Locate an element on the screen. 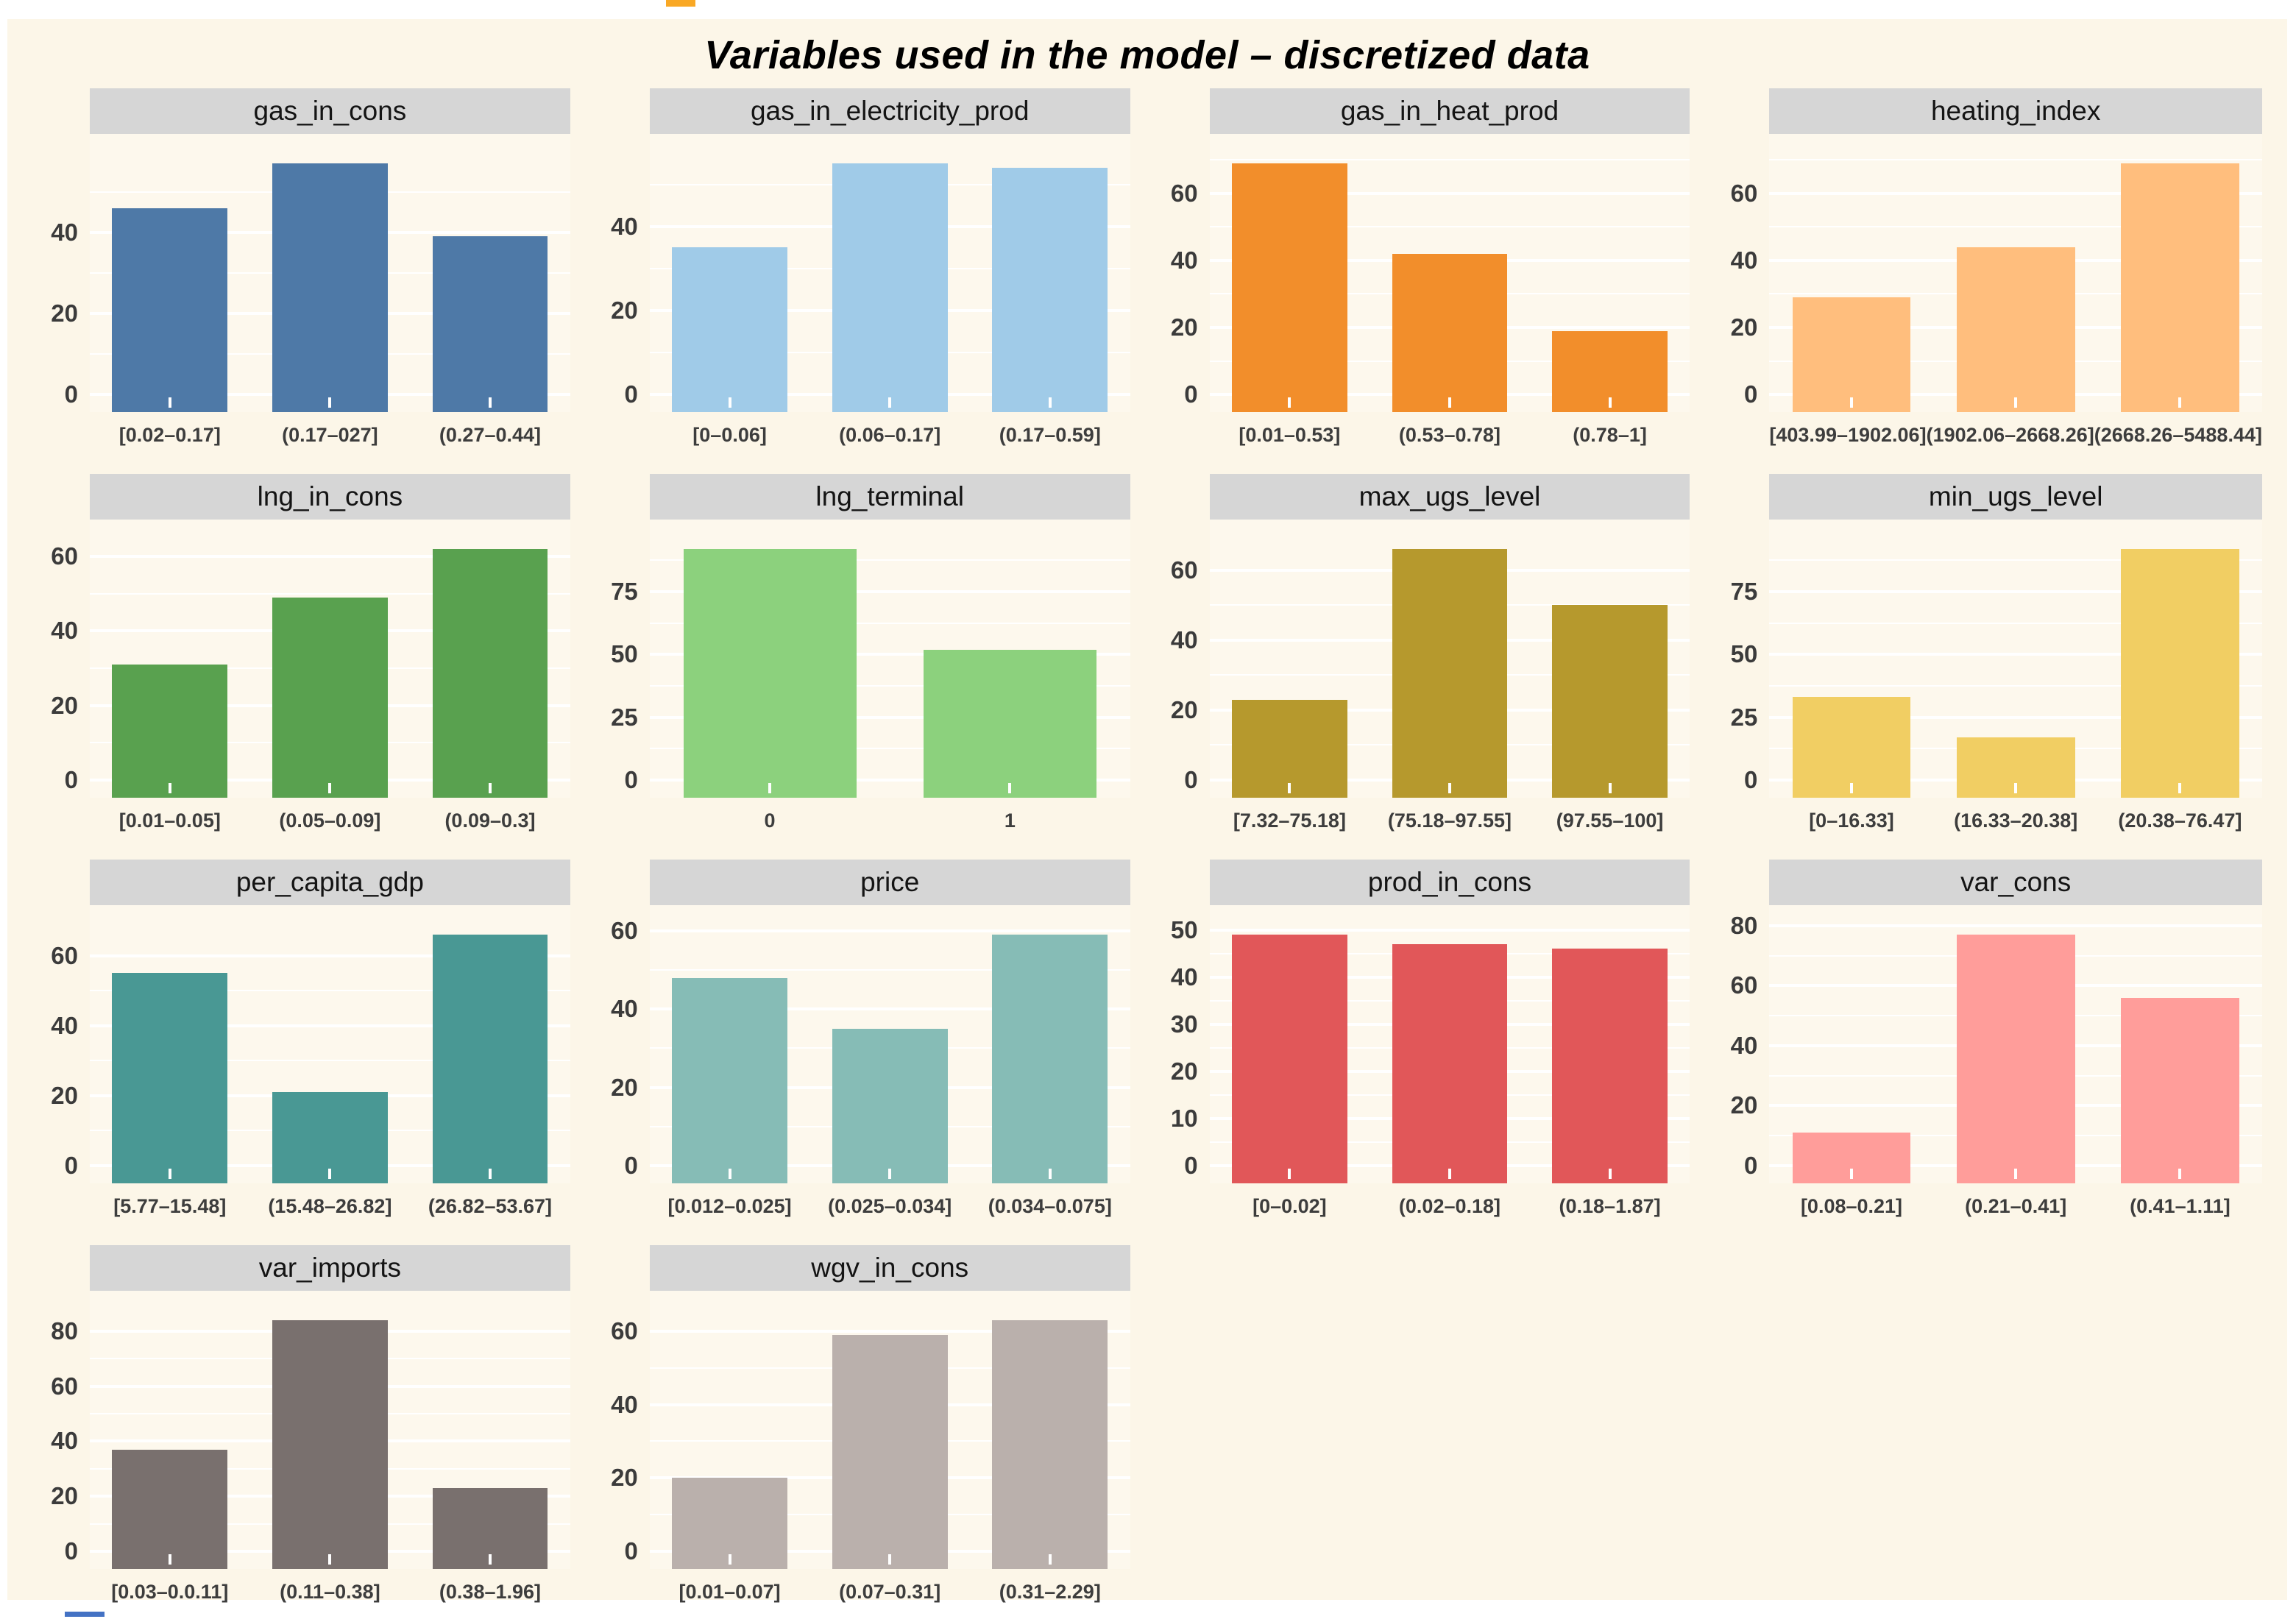 The height and width of the screenshot is (1619, 2296). facet-body: 0 20 40 60 is located at coordinates (861, 1044).